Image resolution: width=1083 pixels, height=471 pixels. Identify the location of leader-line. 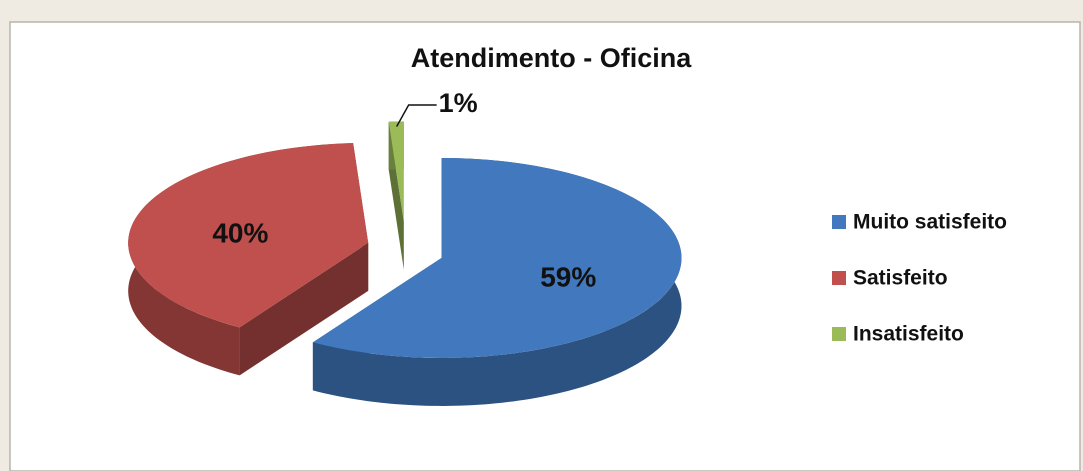
(416, 115).